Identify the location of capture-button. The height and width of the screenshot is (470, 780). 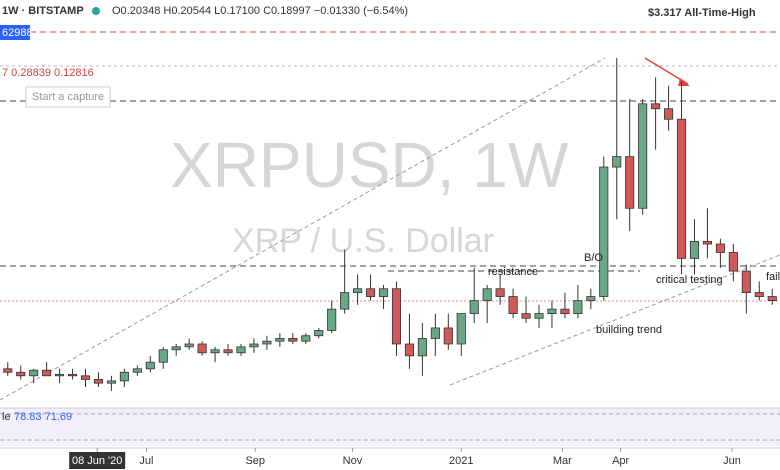
(68, 97).